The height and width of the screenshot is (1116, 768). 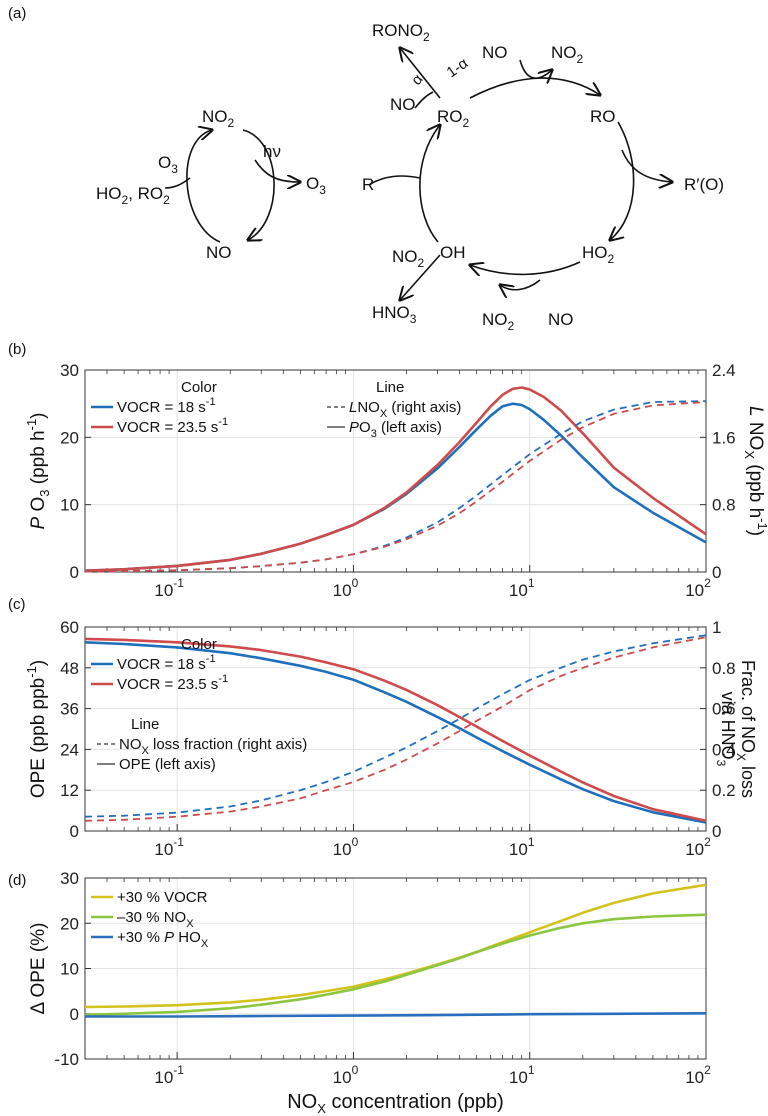 What do you see at coordinates (17, 349) in the screenshot?
I see `panel-label: (b)` at bounding box center [17, 349].